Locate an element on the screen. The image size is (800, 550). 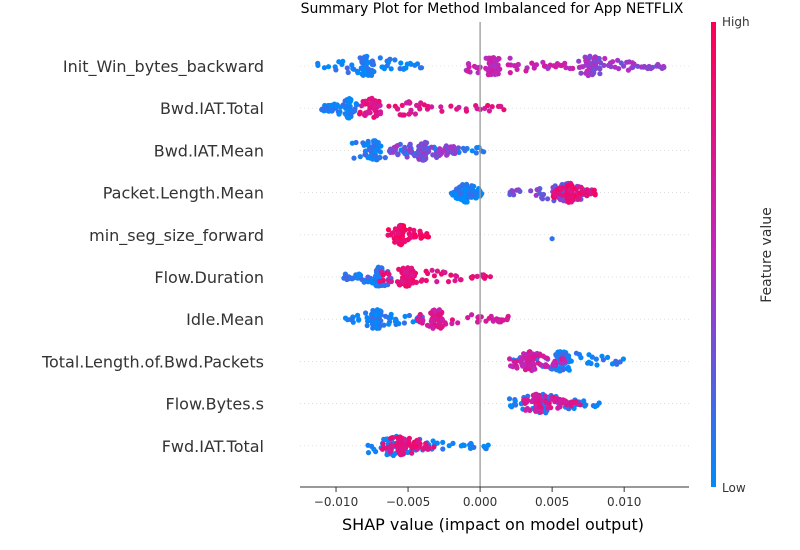
x-tick-label: 0.010 is located at coordinates (624, 502).